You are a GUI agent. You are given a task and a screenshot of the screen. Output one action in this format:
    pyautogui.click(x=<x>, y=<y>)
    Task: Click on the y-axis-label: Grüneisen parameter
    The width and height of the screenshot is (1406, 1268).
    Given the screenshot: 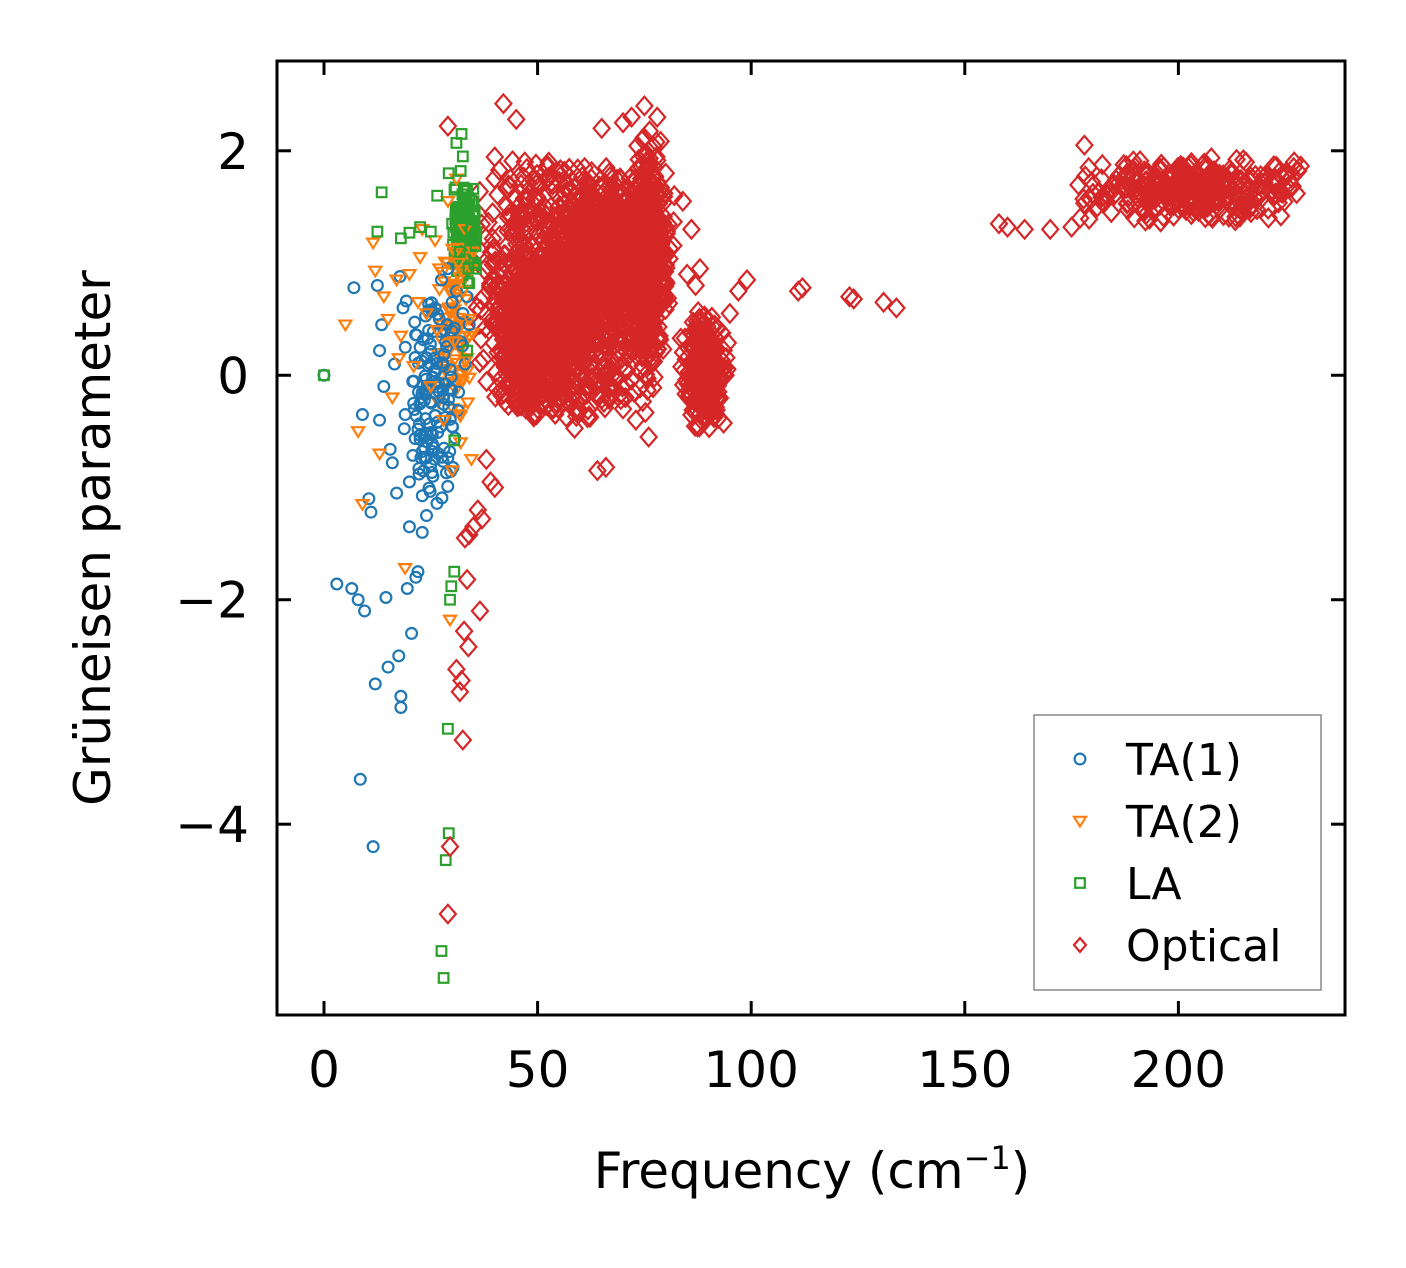 What is the action you would take?
    pyautogui.click(x=93, y=538)
    